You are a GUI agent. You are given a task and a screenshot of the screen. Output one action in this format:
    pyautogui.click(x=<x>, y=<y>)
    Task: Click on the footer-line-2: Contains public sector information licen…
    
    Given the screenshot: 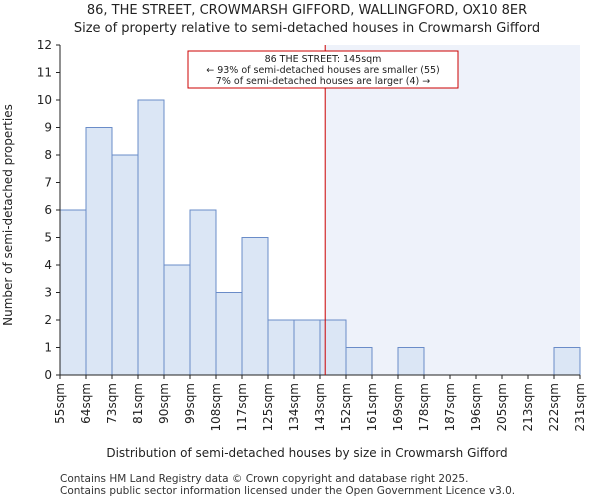 What is the action you would take?
    pyautogui.click(x=288, y=491)
    